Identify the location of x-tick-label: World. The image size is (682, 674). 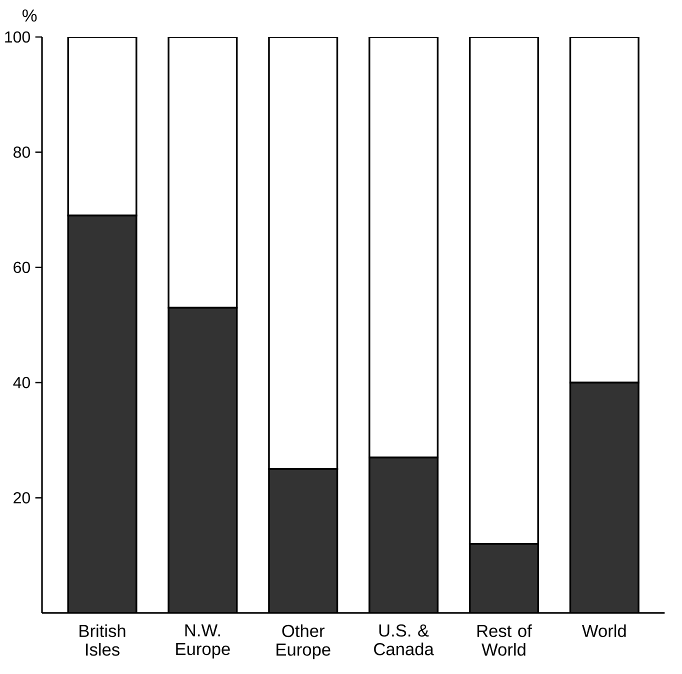
(604, 631).